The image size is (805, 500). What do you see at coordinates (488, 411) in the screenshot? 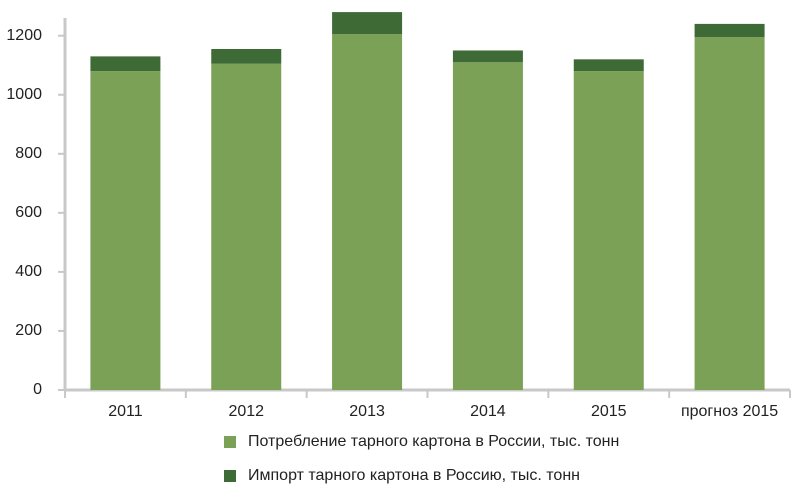
I see `x-tick-label: 2014` at bounding box center [488, 411].